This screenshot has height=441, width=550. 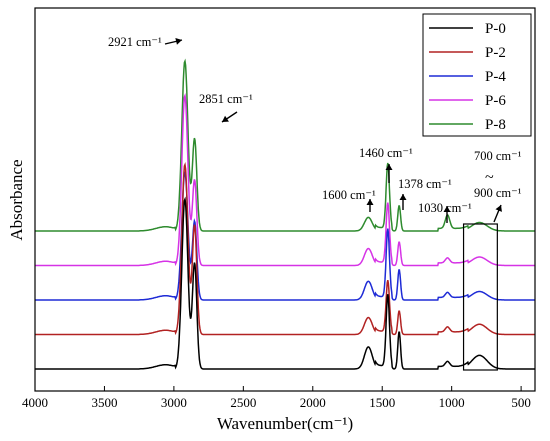 I want to click on annotation-label-1460: 1460 cm⁻¹, so click(x=386, y=153).